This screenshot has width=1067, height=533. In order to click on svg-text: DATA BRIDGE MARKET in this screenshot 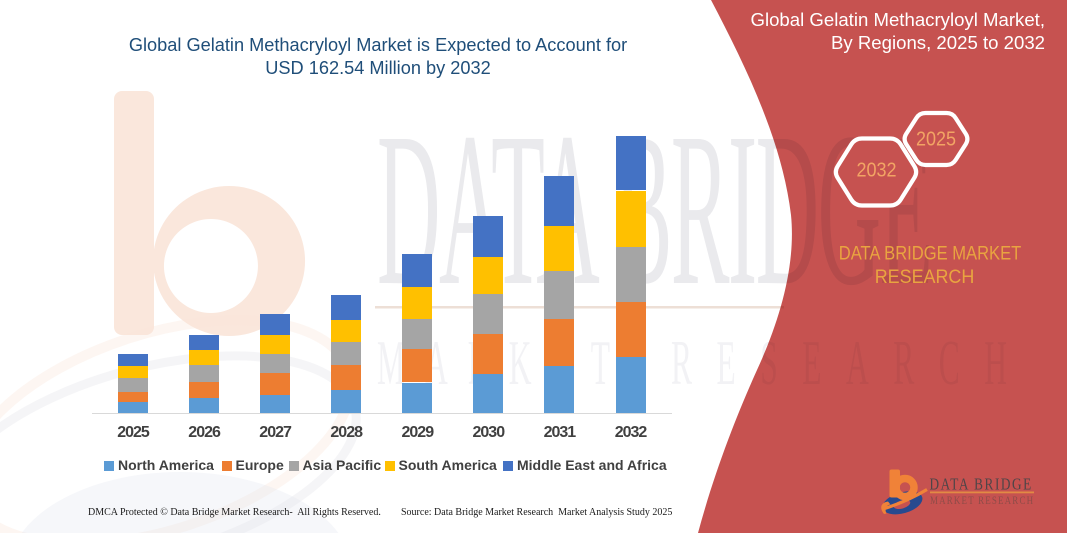, I will do `click(930, 253)`.